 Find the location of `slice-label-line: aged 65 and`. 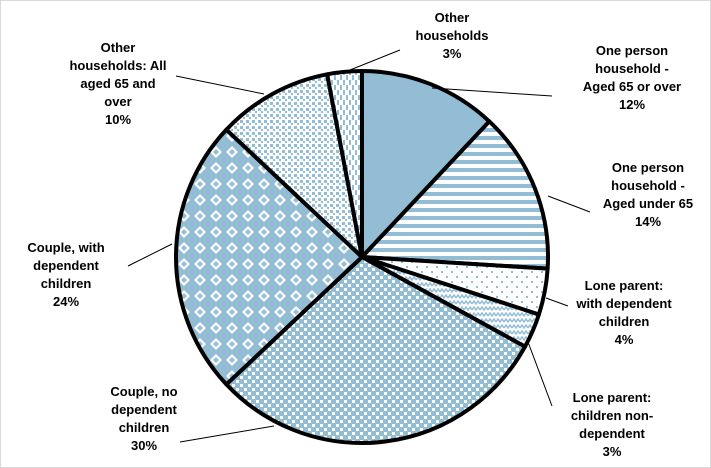

slice-label-line: aged 65 and is located at coordinates (117, 83).